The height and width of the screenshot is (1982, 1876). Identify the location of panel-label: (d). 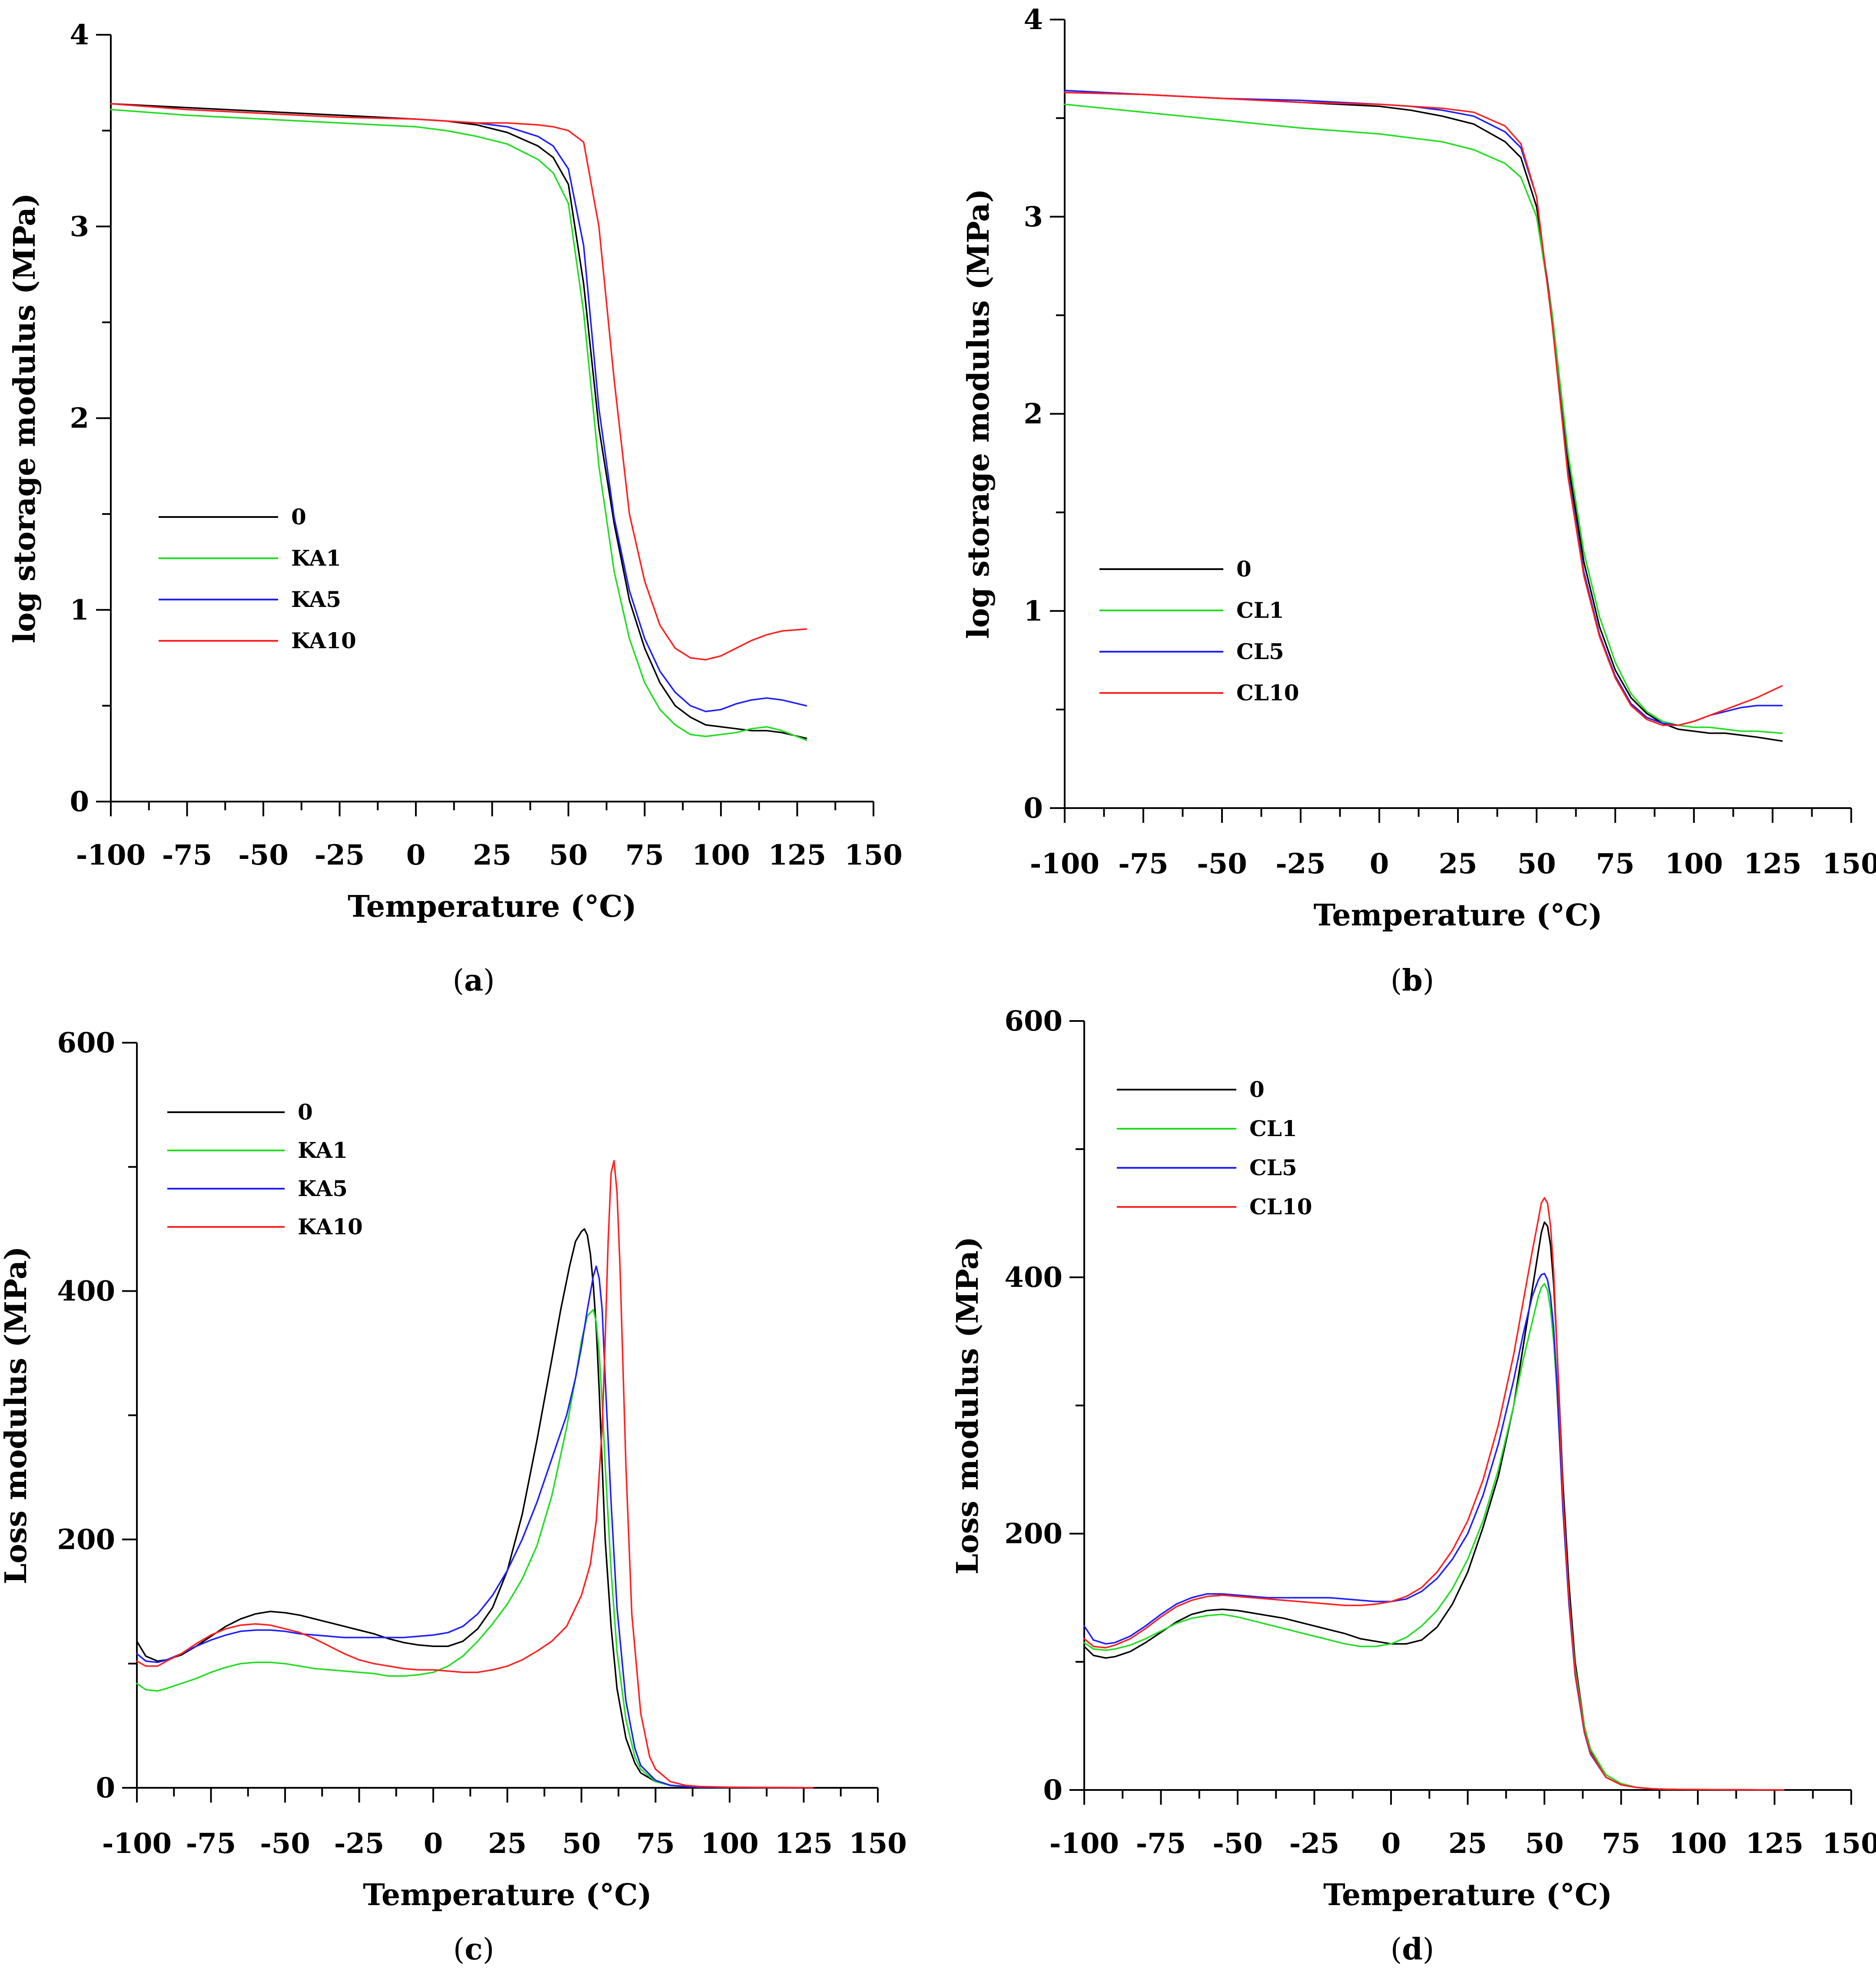
(1412, 1949).